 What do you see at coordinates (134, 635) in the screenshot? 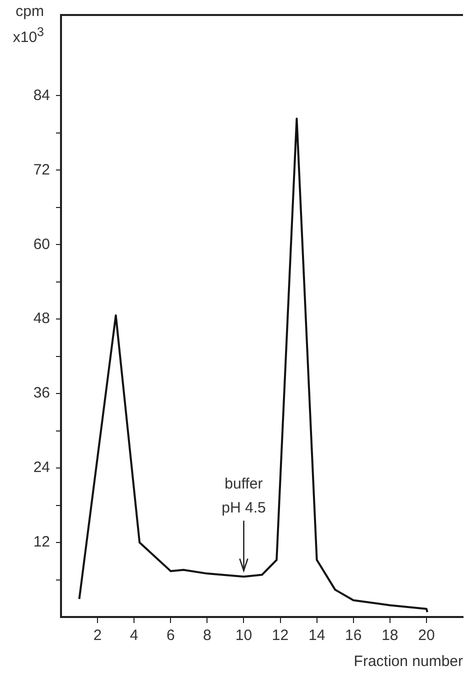
I see `x-tick-label: 4` at bounding box center [134, 635].